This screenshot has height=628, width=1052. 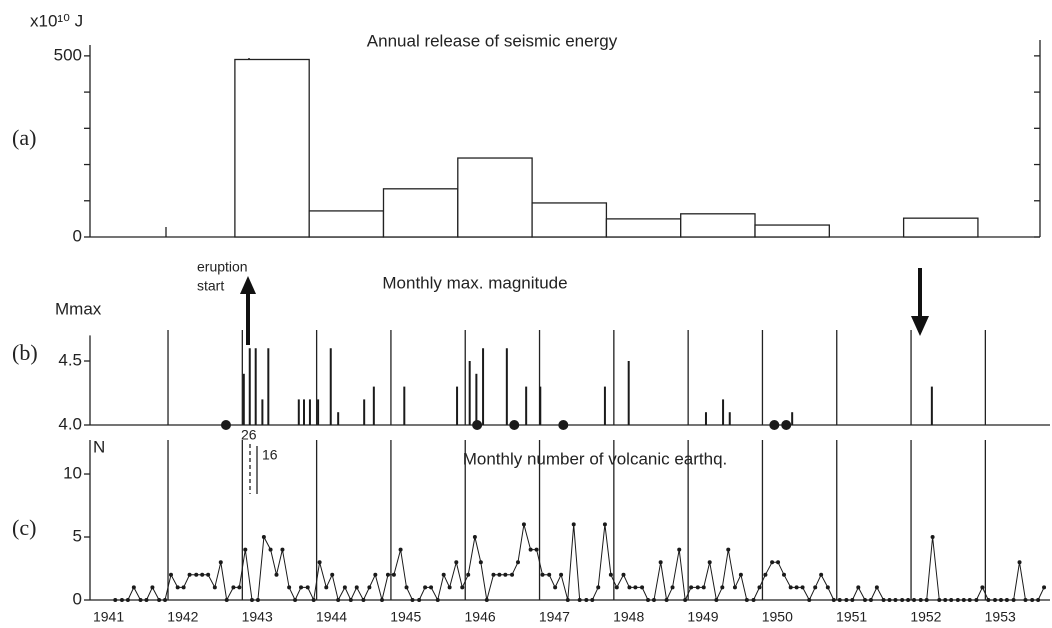 What do you see at coordinates (72, 473) in the screenshot?
I see `y-tick-label: 10` at bounding box center [72, 473].